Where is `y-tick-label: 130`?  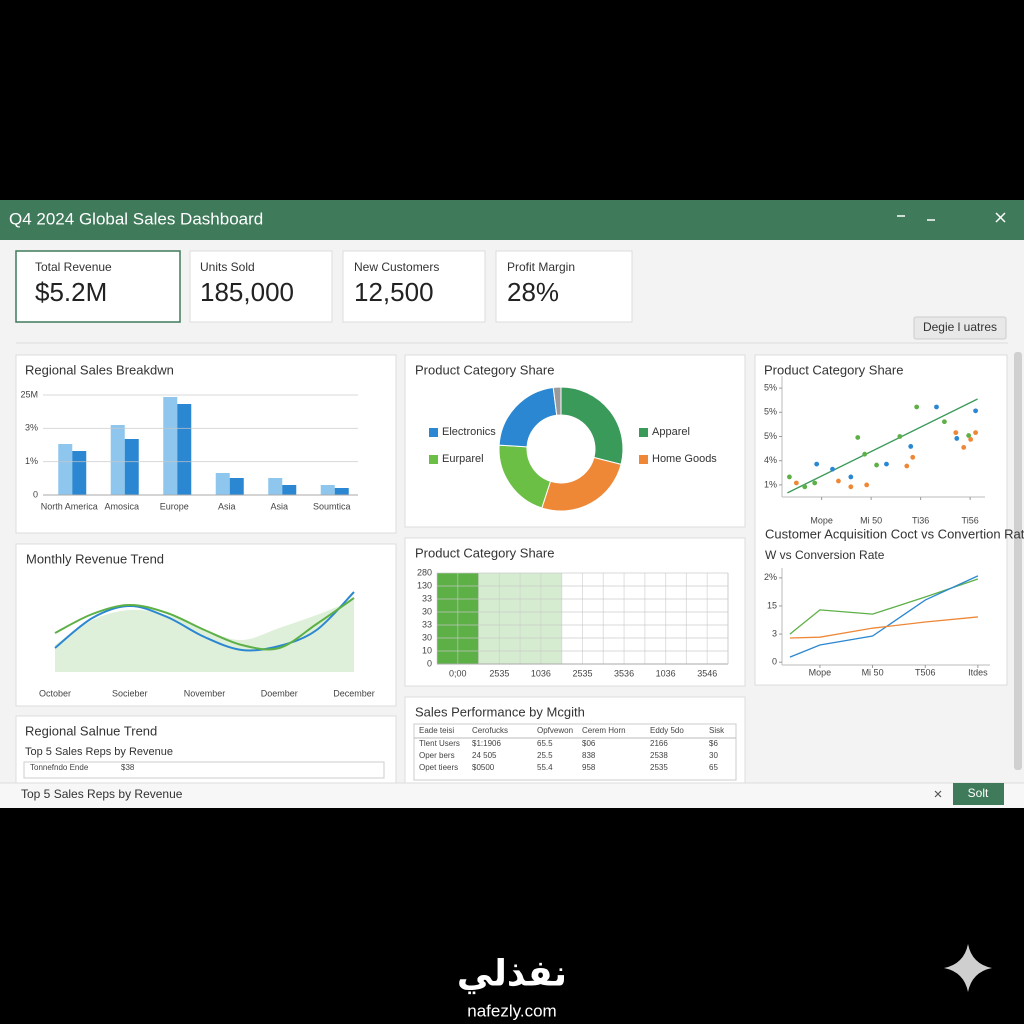
y-tick-label: 130 is located at coordinates (424, 585).